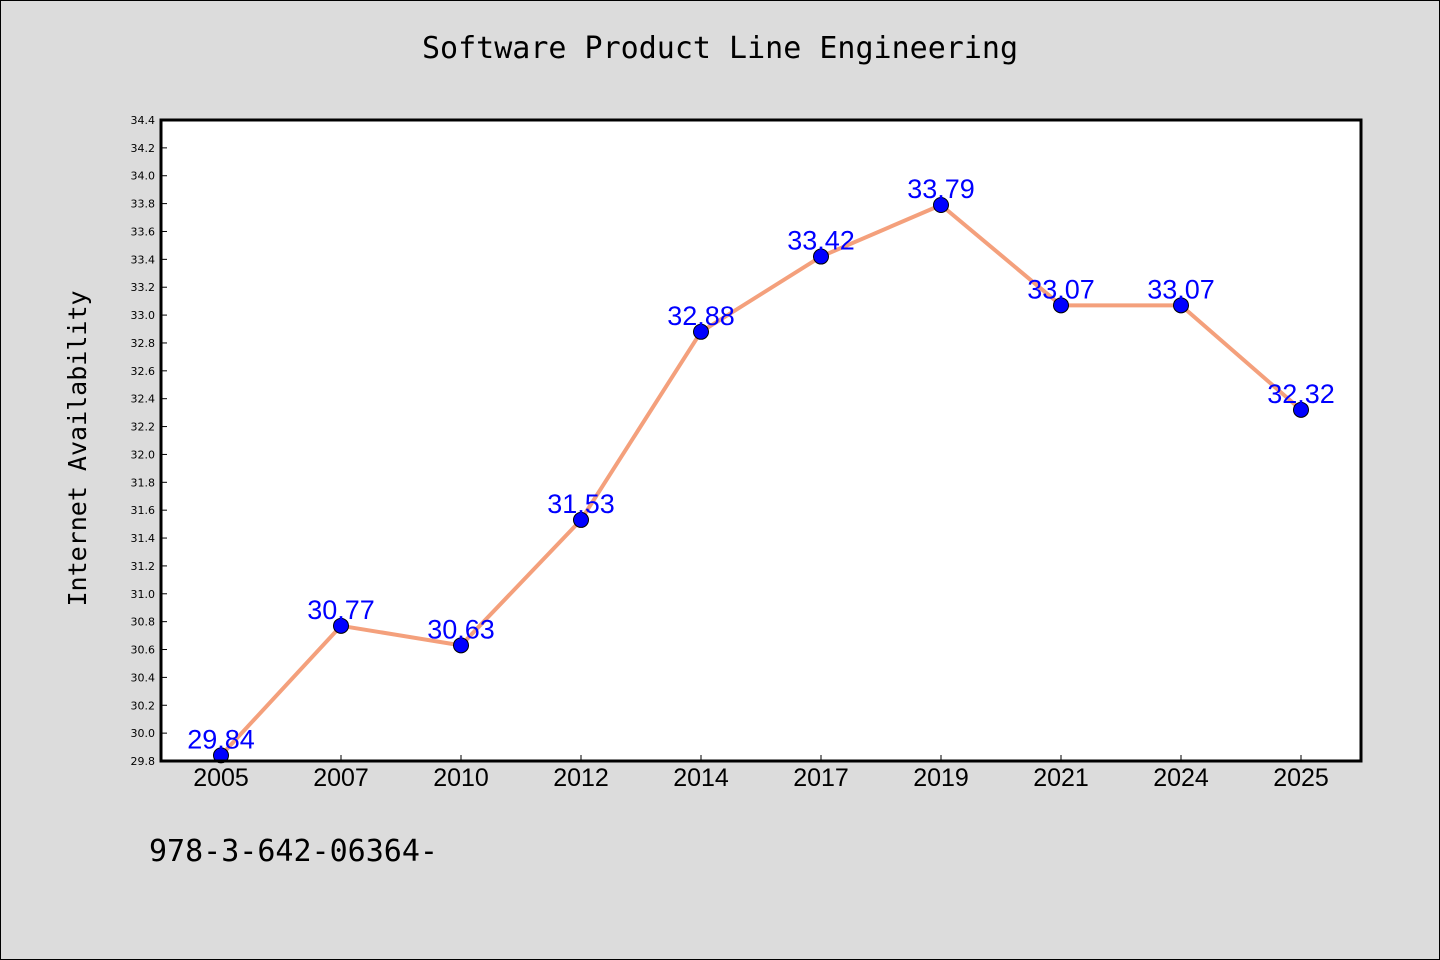 The width and height of the screenshot is (1440, 960). I want to click on y-tick-label: 34.4, so click(143, 120).